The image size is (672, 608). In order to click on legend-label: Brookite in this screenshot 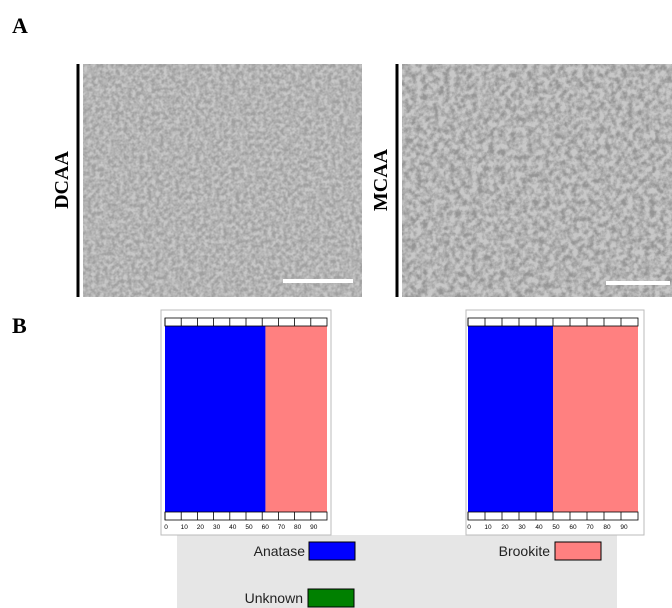, I will do `click(525, 551)`.